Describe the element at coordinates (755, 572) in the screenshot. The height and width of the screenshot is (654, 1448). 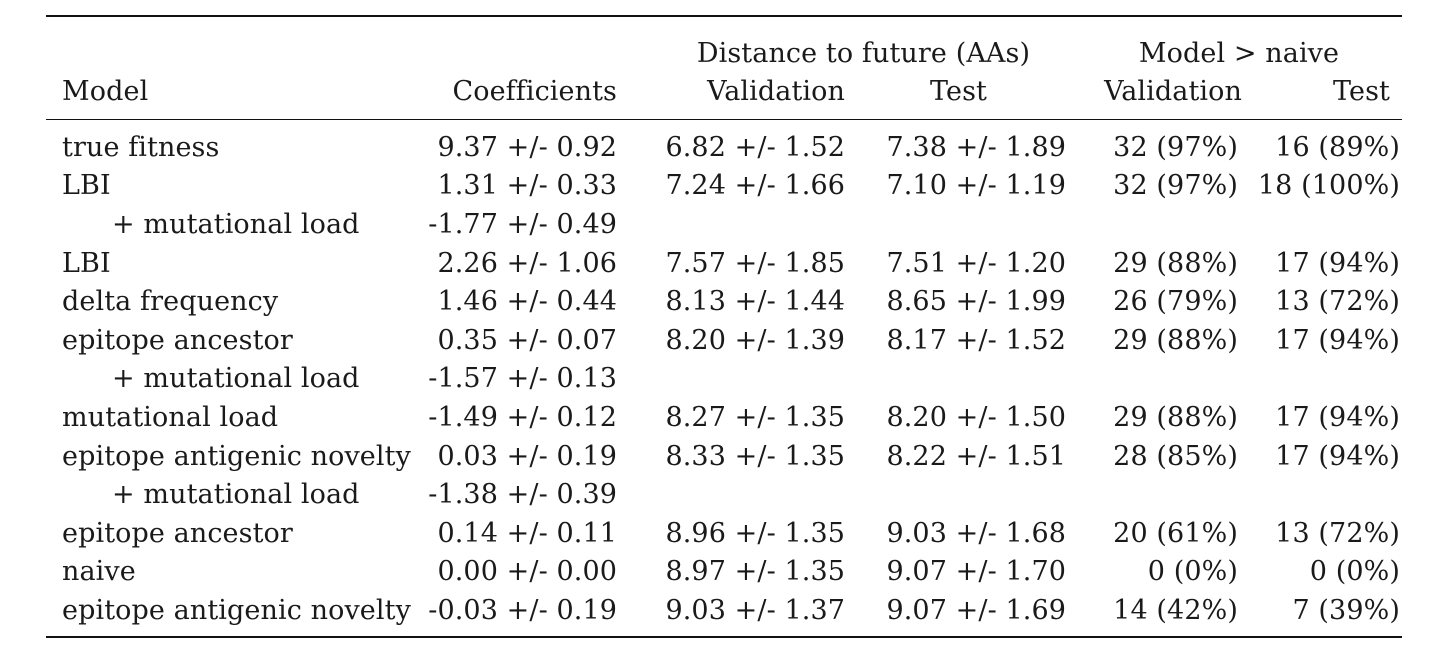
I see `distance-validation-cell: 8.97 +/- 1.35` at that location.